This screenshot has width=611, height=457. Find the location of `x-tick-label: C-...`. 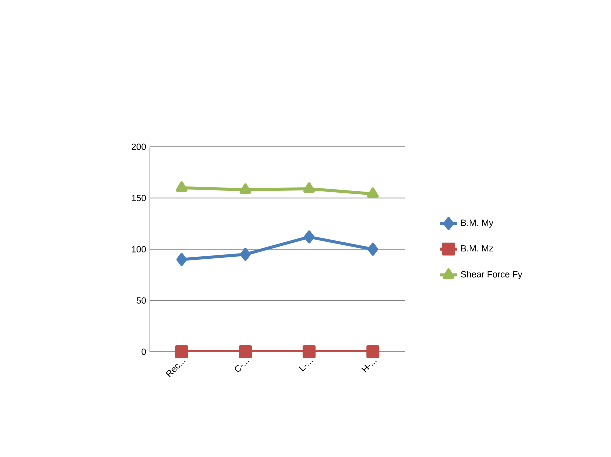

x-tick-label: C-... is located at coordinates (242, 366).